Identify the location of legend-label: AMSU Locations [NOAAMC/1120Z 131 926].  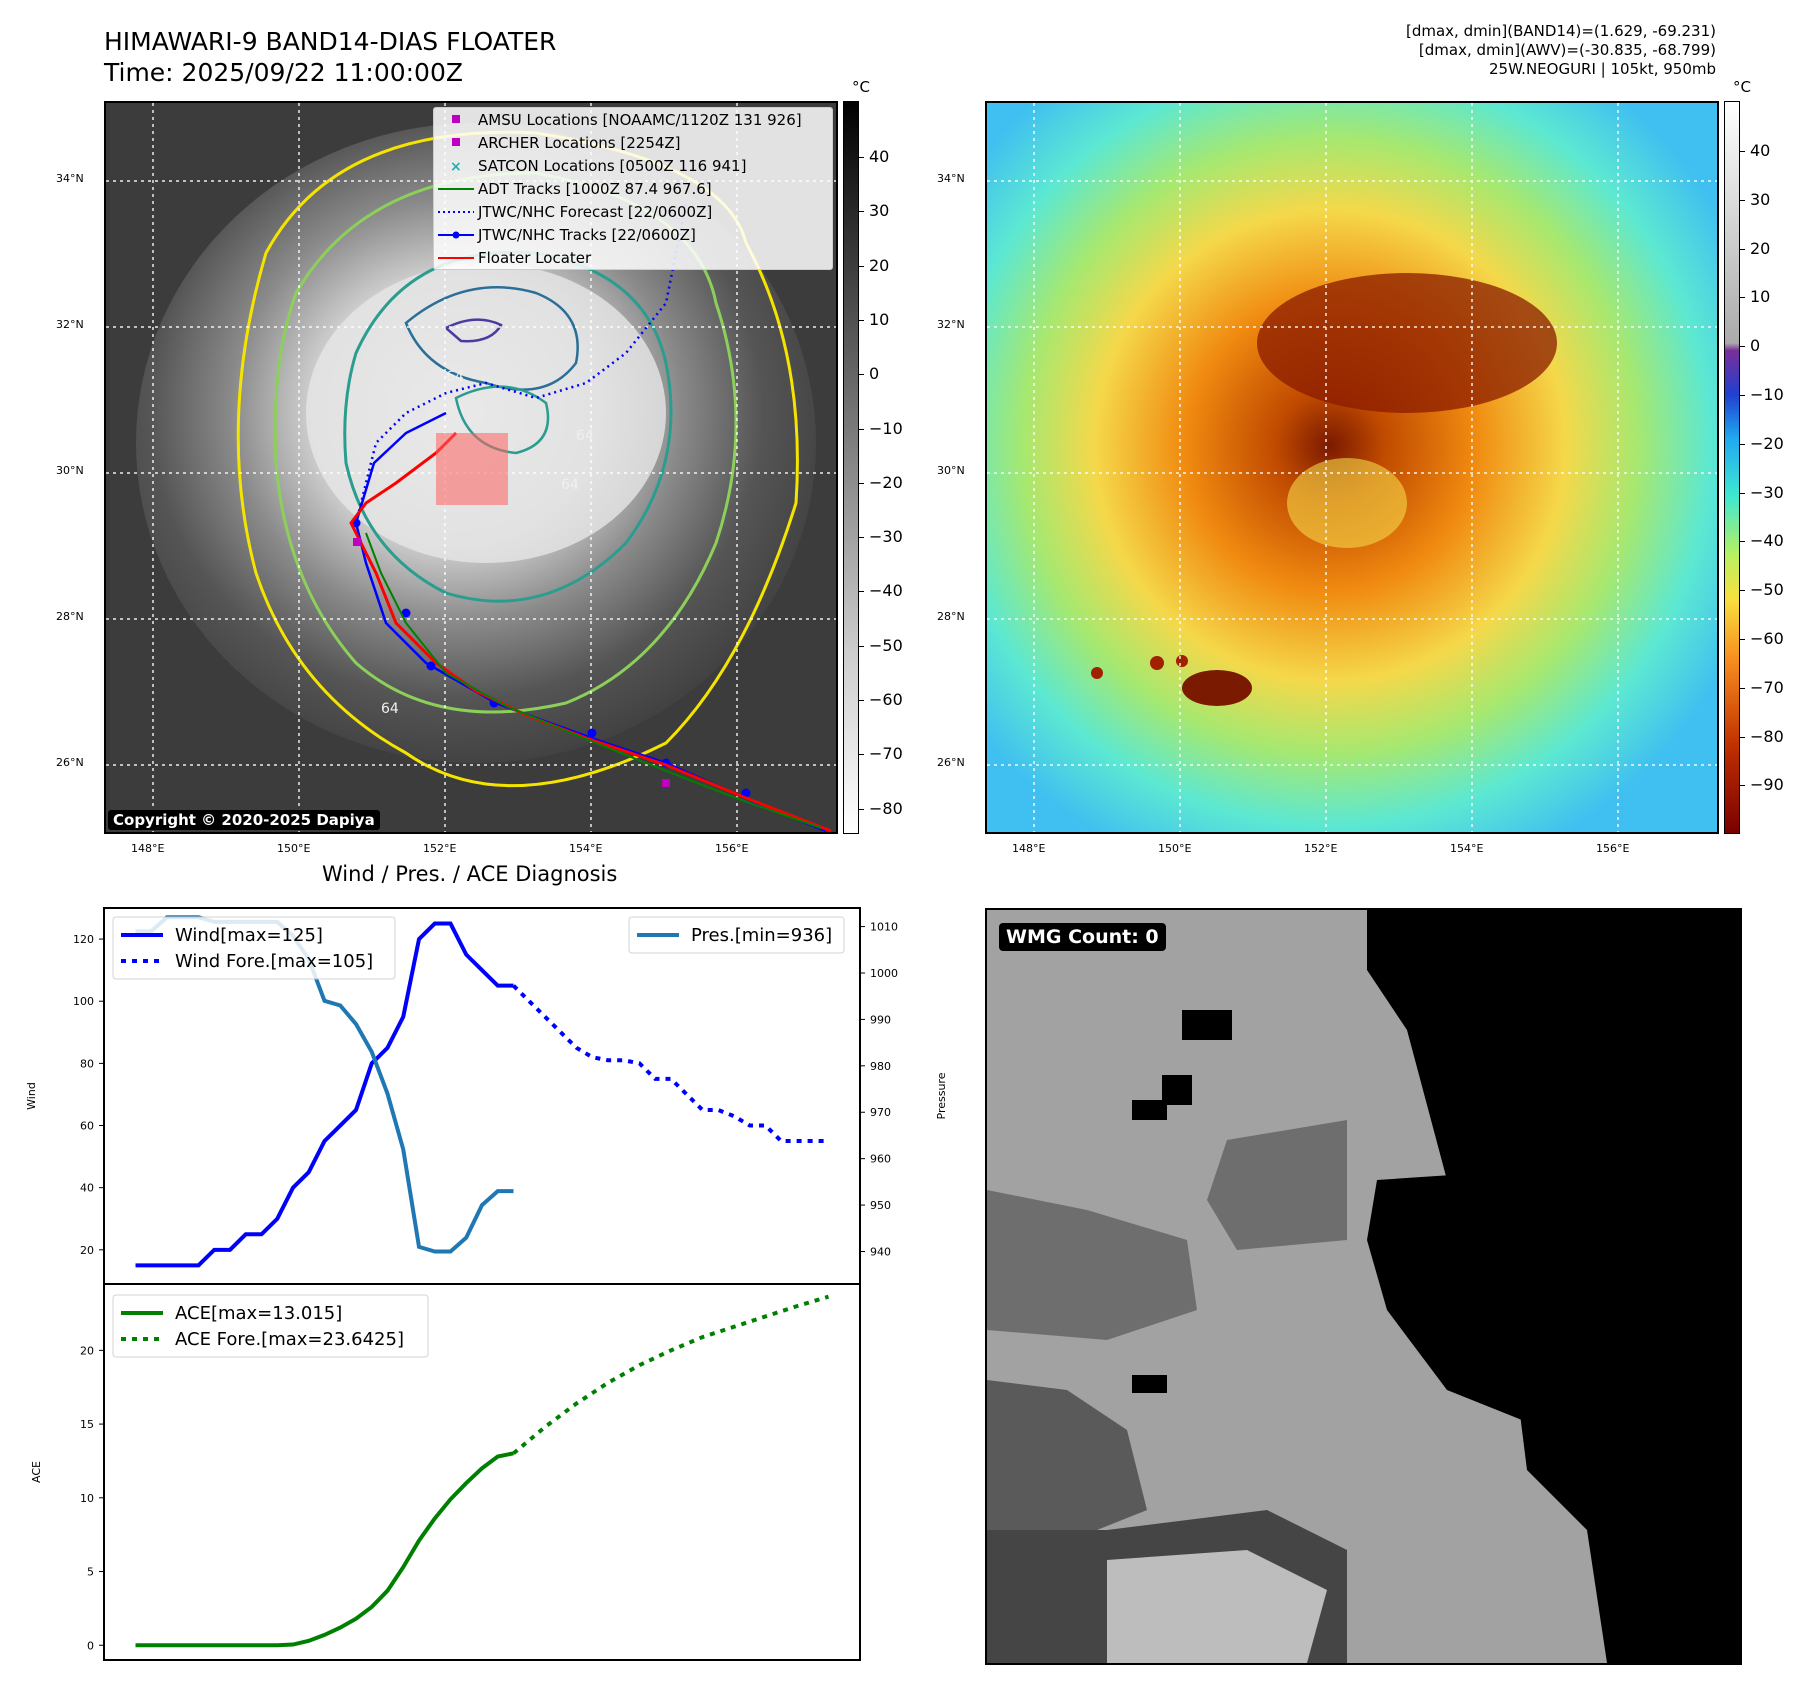
(640, 119).